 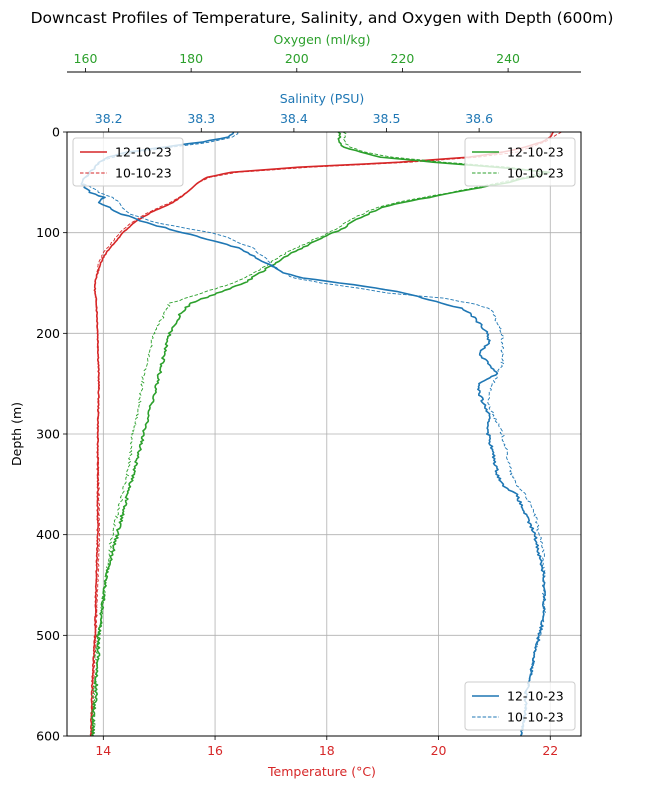 I want to click on salinity-tick-label: 38.4, so click(x=294, y=118).